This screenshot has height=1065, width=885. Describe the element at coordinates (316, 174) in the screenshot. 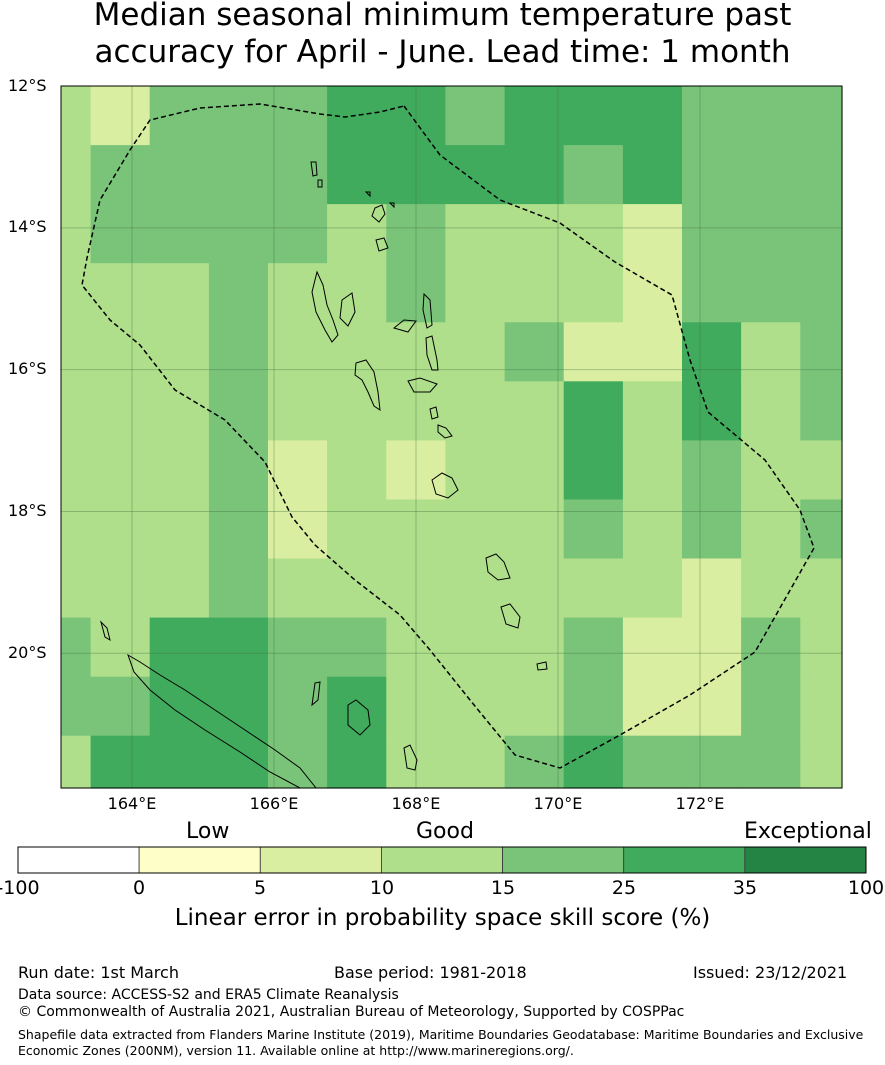

I see `torres-islands` at that location.